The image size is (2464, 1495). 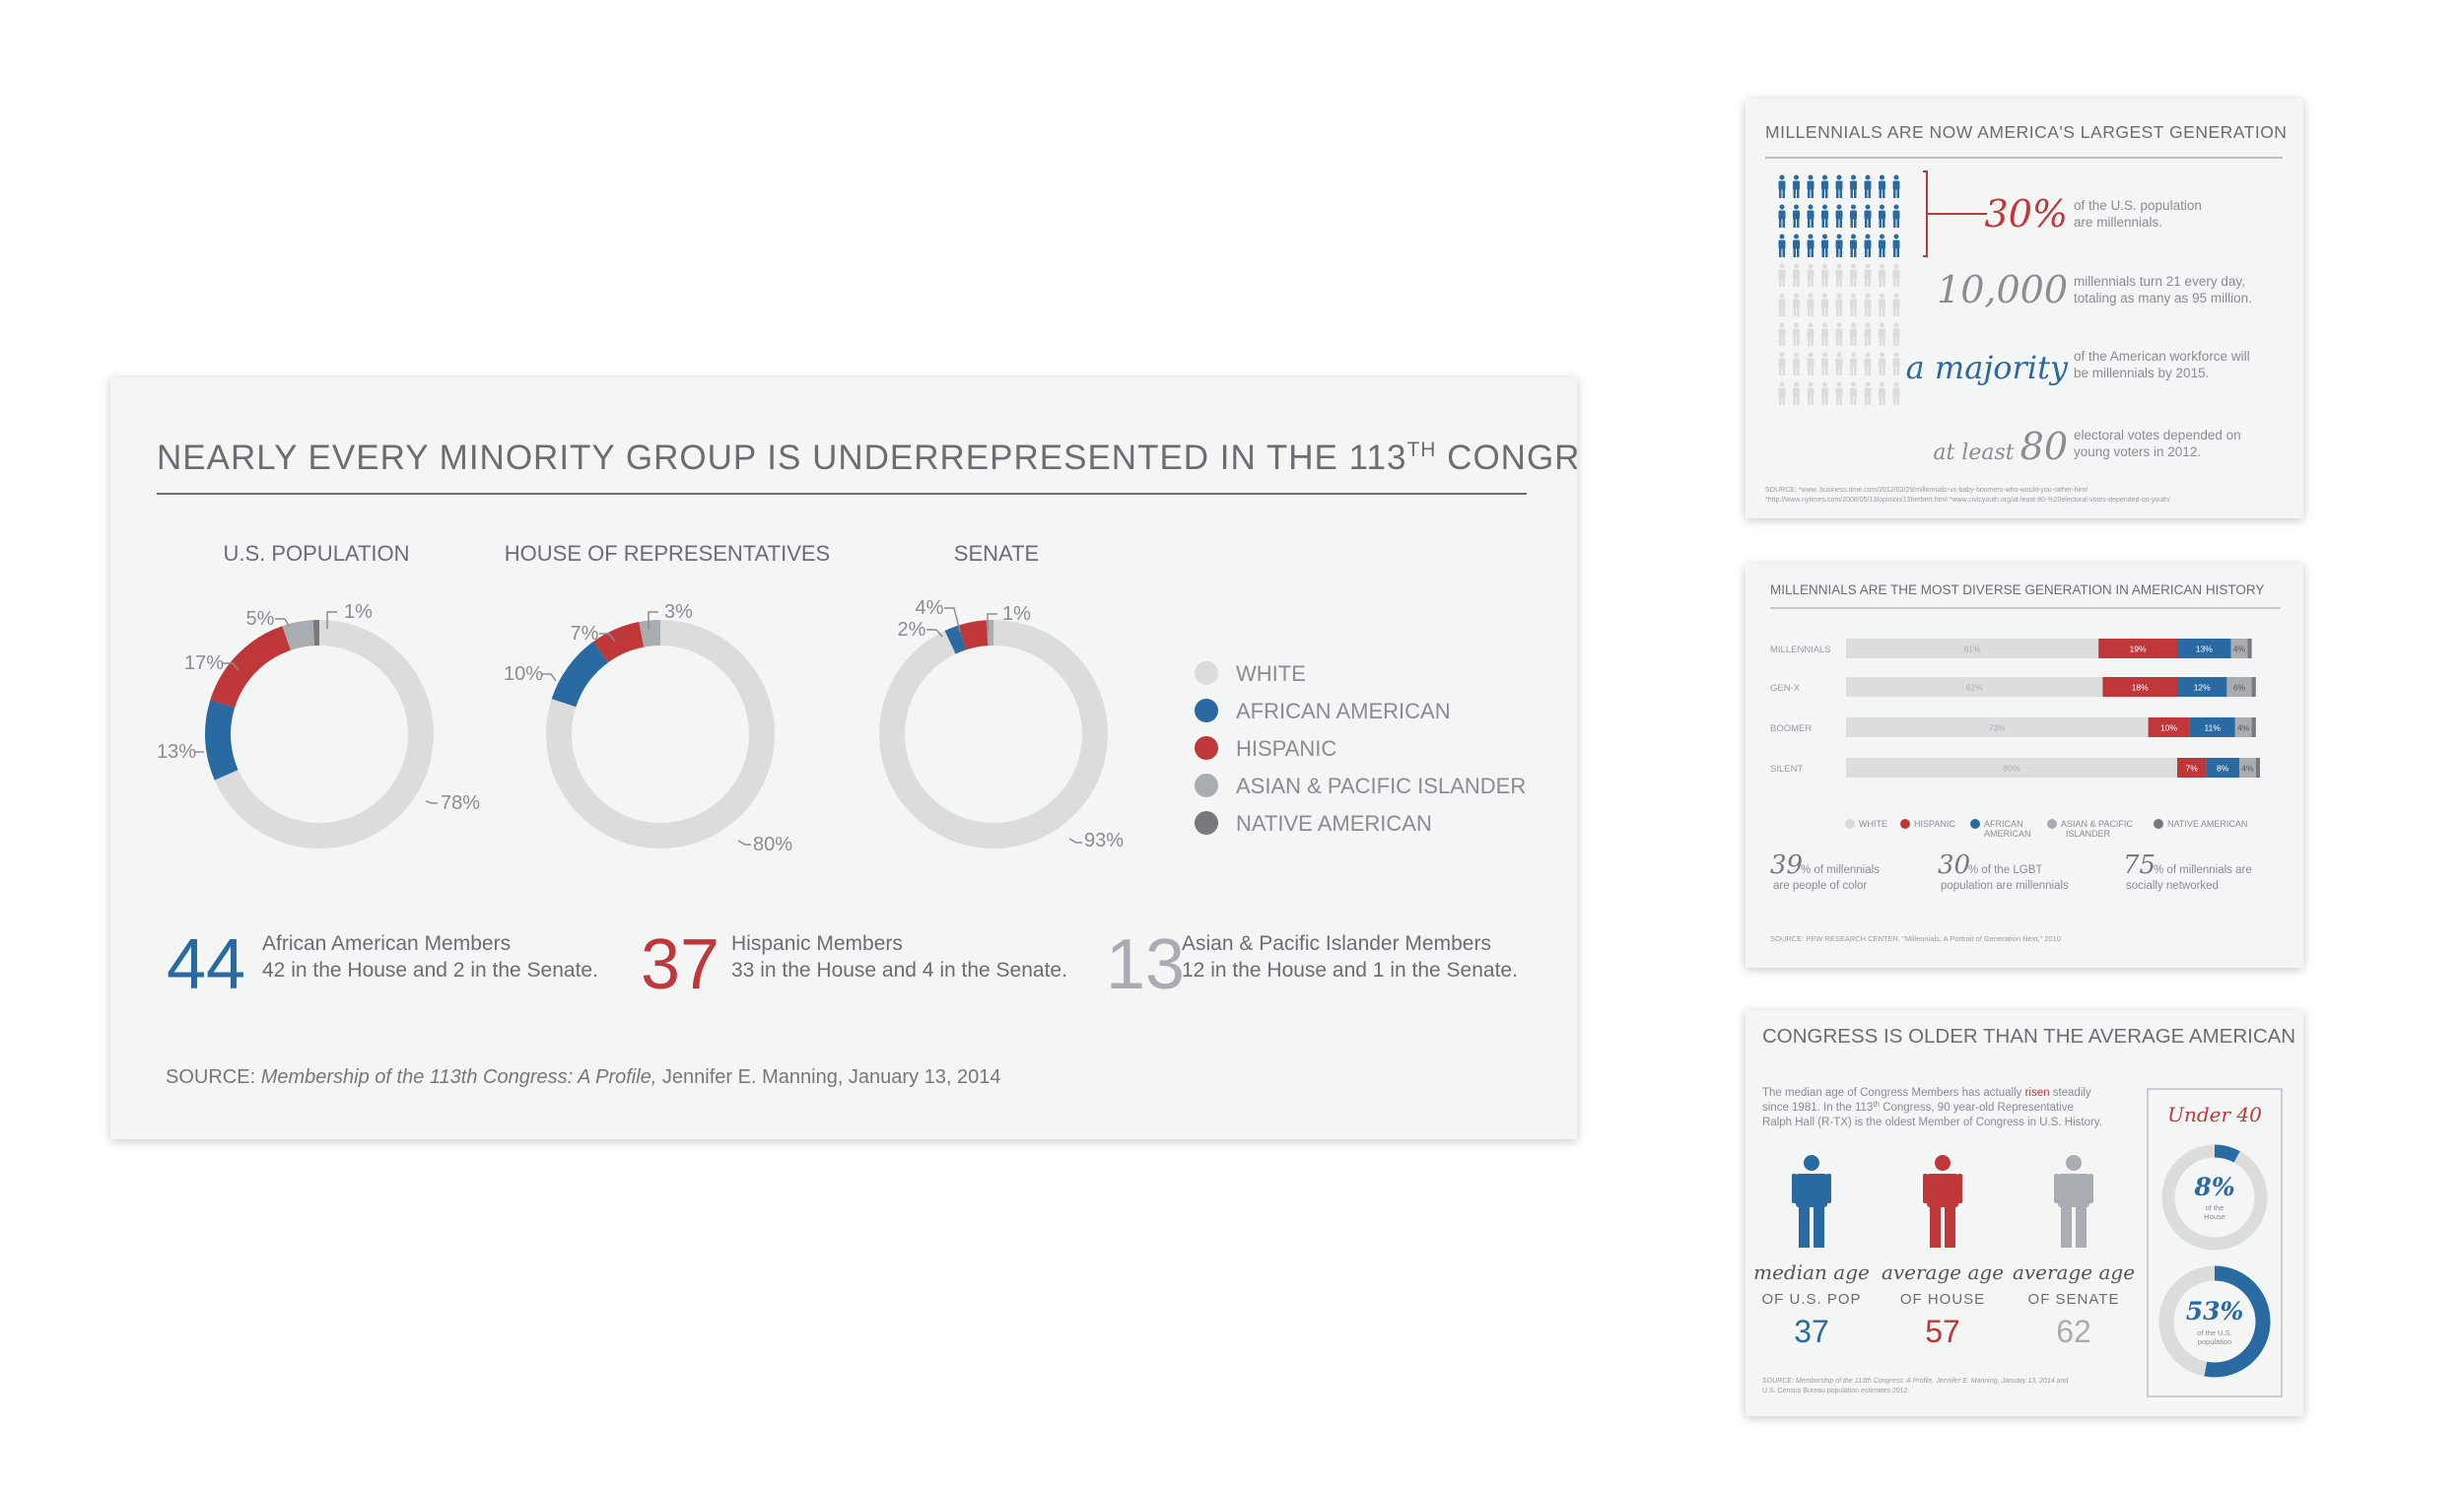 What do you see at coordinates (2137, 451) in the screenshot?
I see `fact-80-text2: young voters in 2012.` at bounding box center [2137, 451].